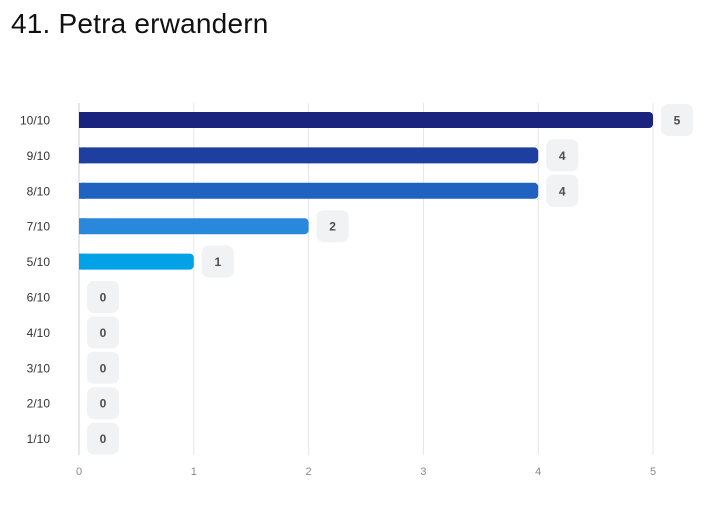  What do you see at coordinates (39, 156) in the screenshot?
I see `category-label: 9/10` at bounding box center [39, 156].